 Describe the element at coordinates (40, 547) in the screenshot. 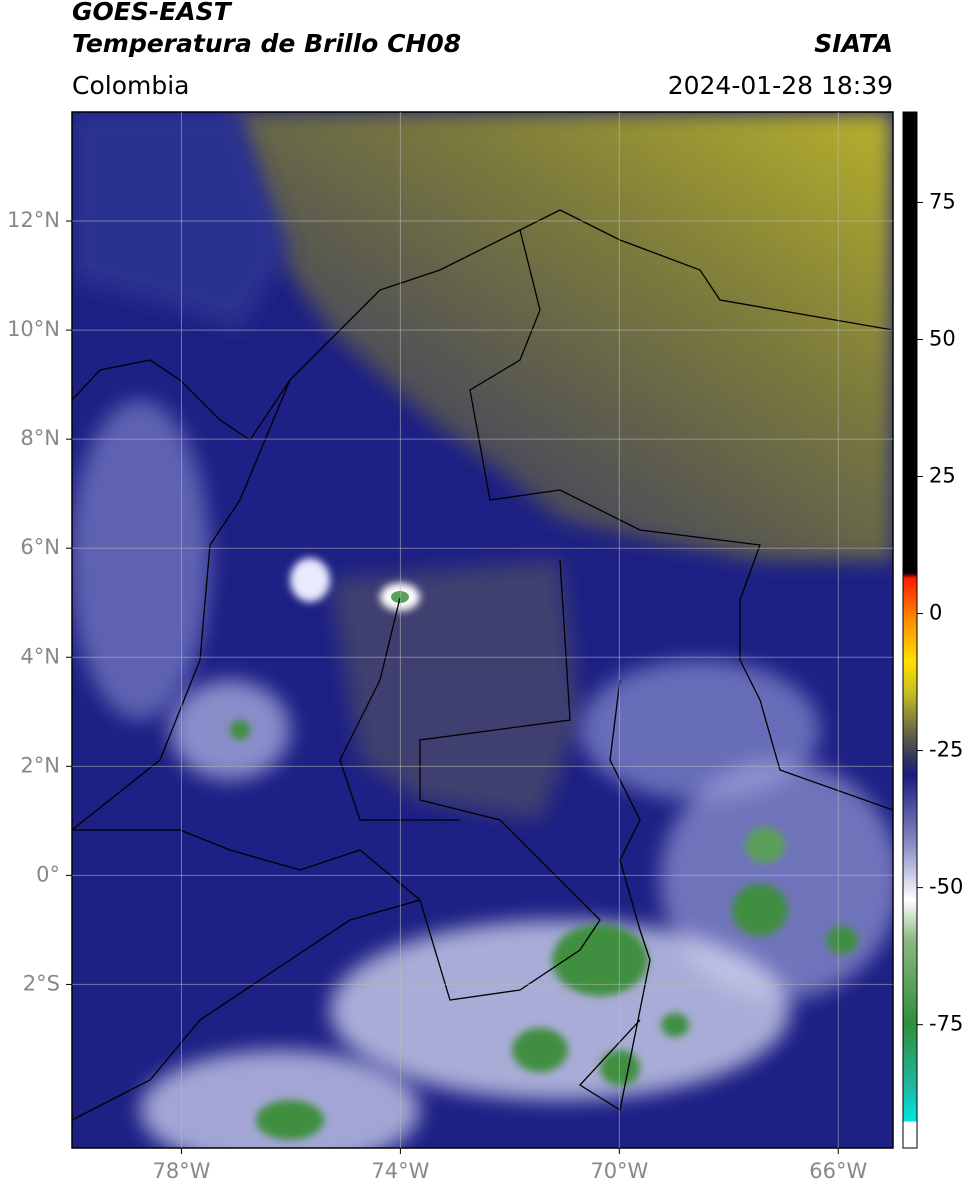

I see `y-tick-label: 6°N` at that location.